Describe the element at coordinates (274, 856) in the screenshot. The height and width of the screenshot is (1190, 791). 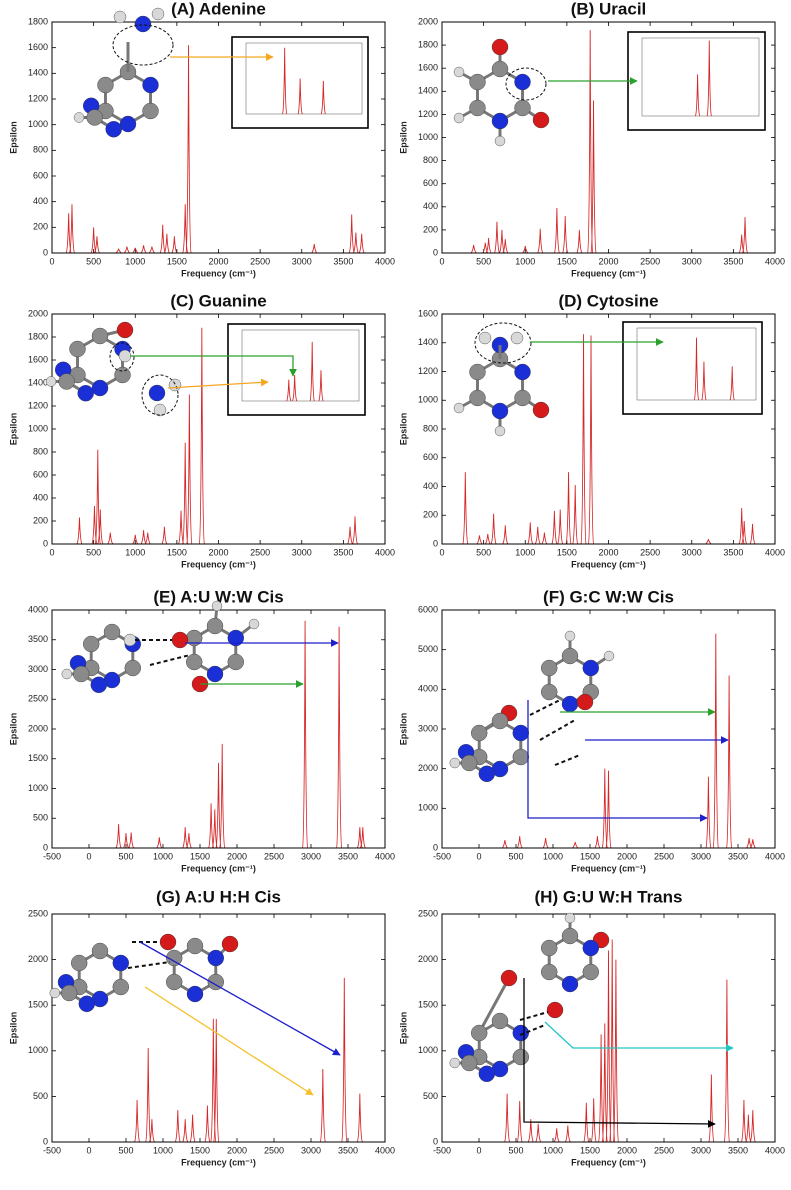
I see `x-tick-label: 2500` at that location.